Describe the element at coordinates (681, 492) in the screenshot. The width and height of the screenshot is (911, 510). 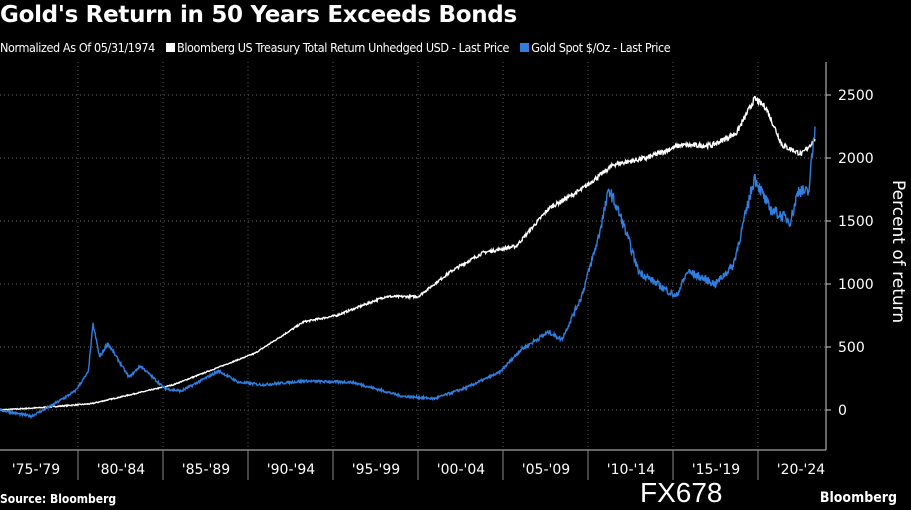
I see `watermark: FX678` at that location.